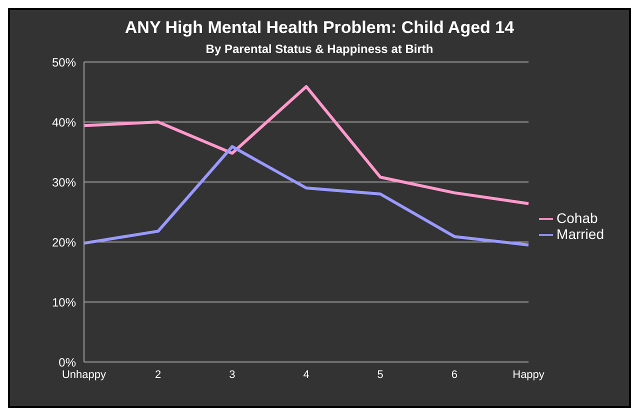 This screenshot has width=637, height=412. I want to click on y-tick-label: 40%, so click(64, 122).